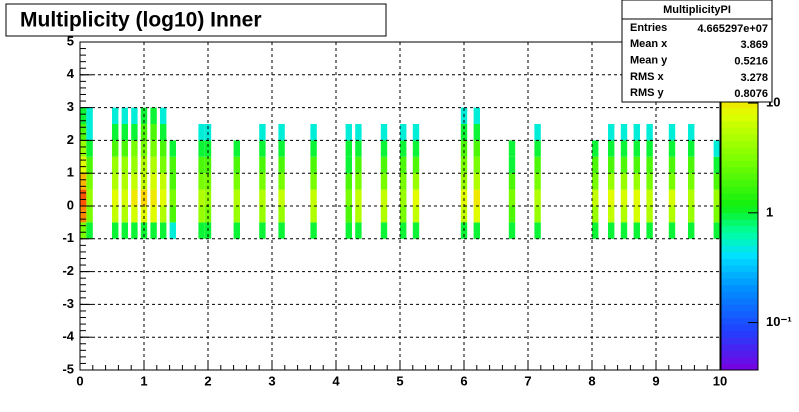 This screenshot has width=799, height=412. What do you see at coordinates (79, 380) in the screenshot?
I see `x-tick-label: 0` at bounding box center [79, 380].